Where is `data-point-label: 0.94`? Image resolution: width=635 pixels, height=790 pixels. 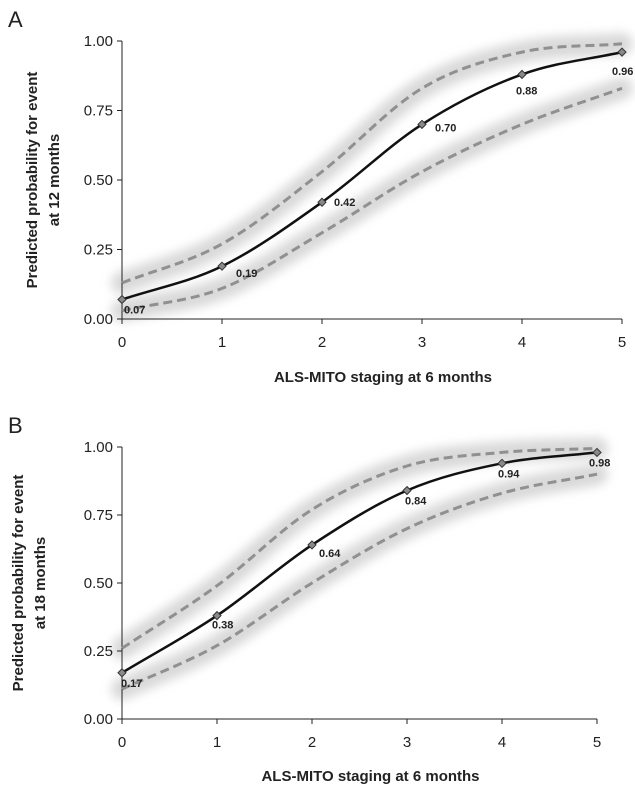 data-point-label: 0.94 is located at coordinates (509, 474).